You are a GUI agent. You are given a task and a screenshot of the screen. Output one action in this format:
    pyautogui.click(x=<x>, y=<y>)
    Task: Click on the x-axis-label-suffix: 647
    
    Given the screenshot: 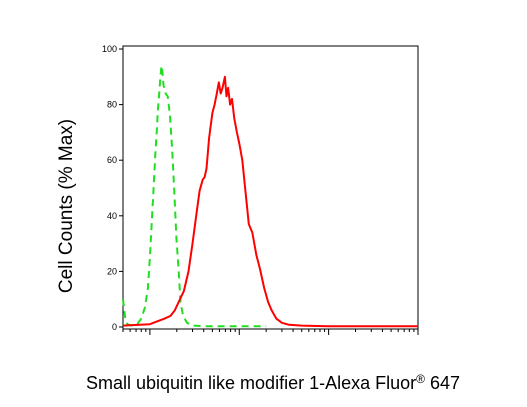 What is the action you would take?
    pyautogui.click(x=442, y=383)
    